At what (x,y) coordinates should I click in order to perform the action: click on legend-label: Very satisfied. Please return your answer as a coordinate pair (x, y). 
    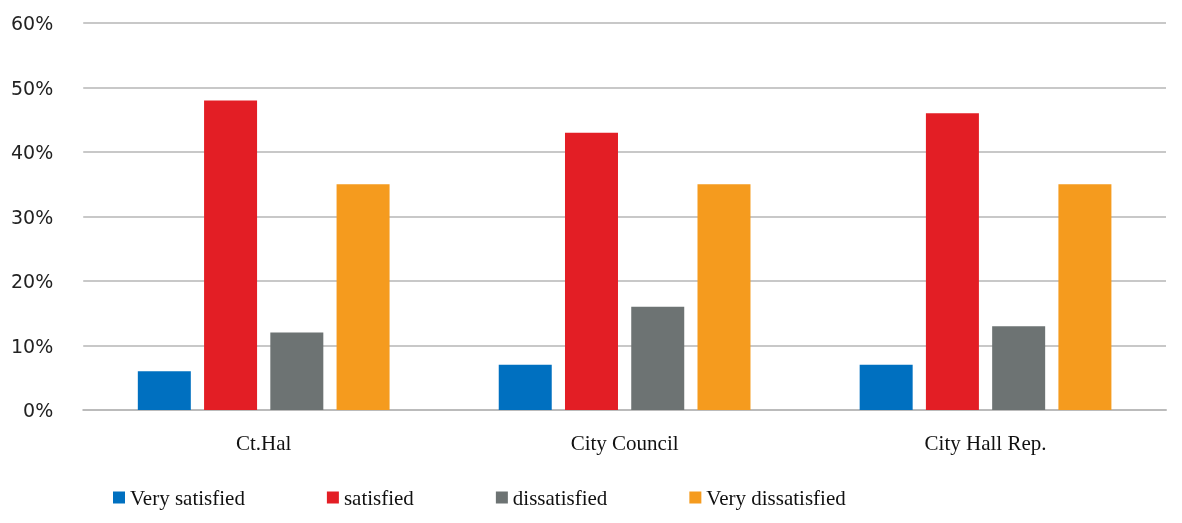
    Looking at the image, I should click on (188, 497).